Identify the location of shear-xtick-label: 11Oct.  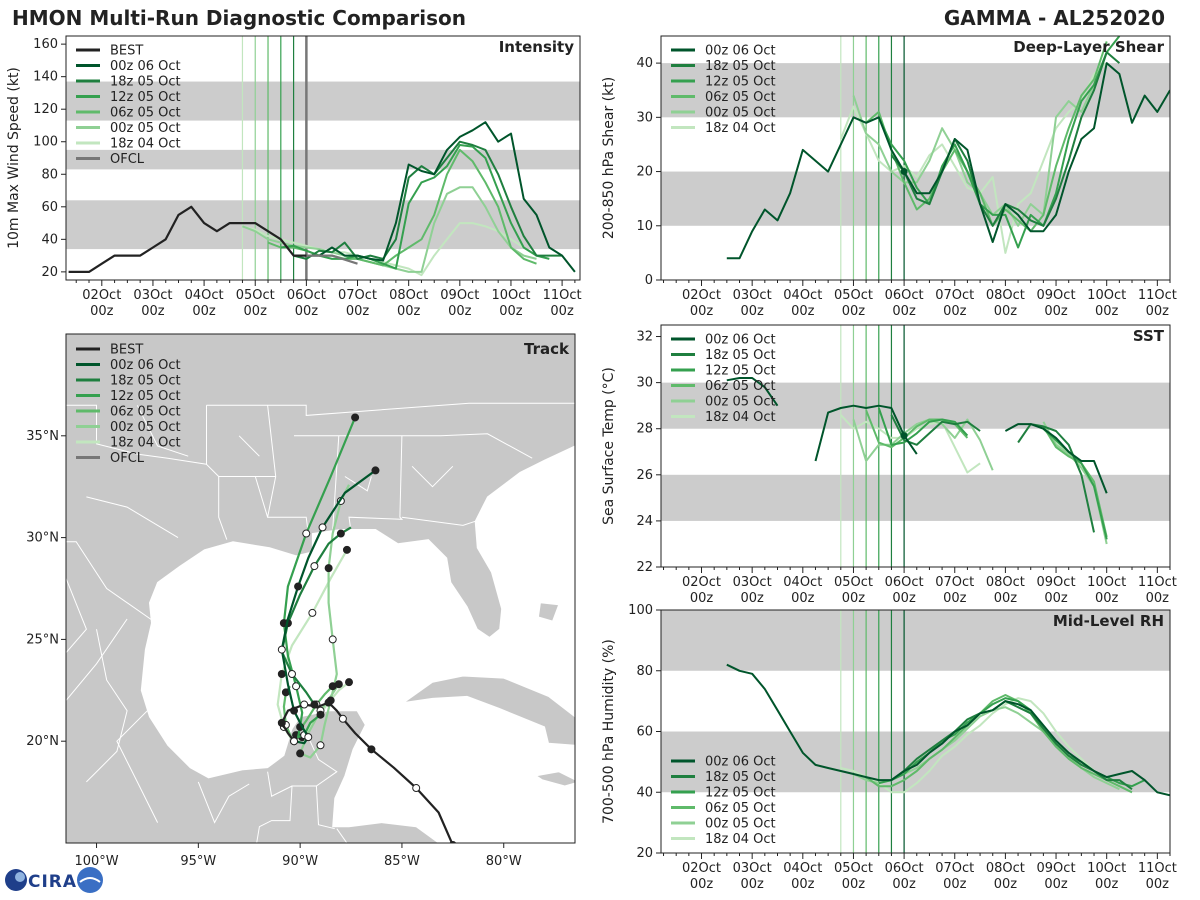
(1157, 295).